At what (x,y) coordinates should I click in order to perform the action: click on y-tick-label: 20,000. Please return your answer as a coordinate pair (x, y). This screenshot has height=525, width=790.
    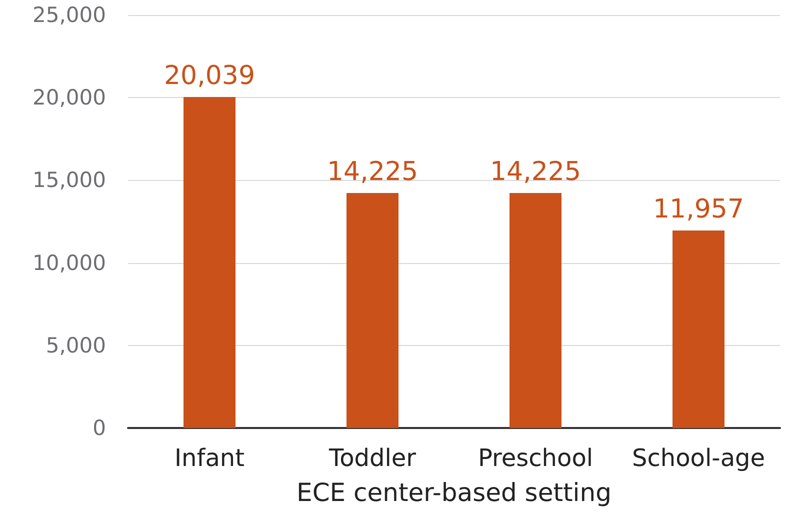
    Looking at the image, I should click on (69, 98).